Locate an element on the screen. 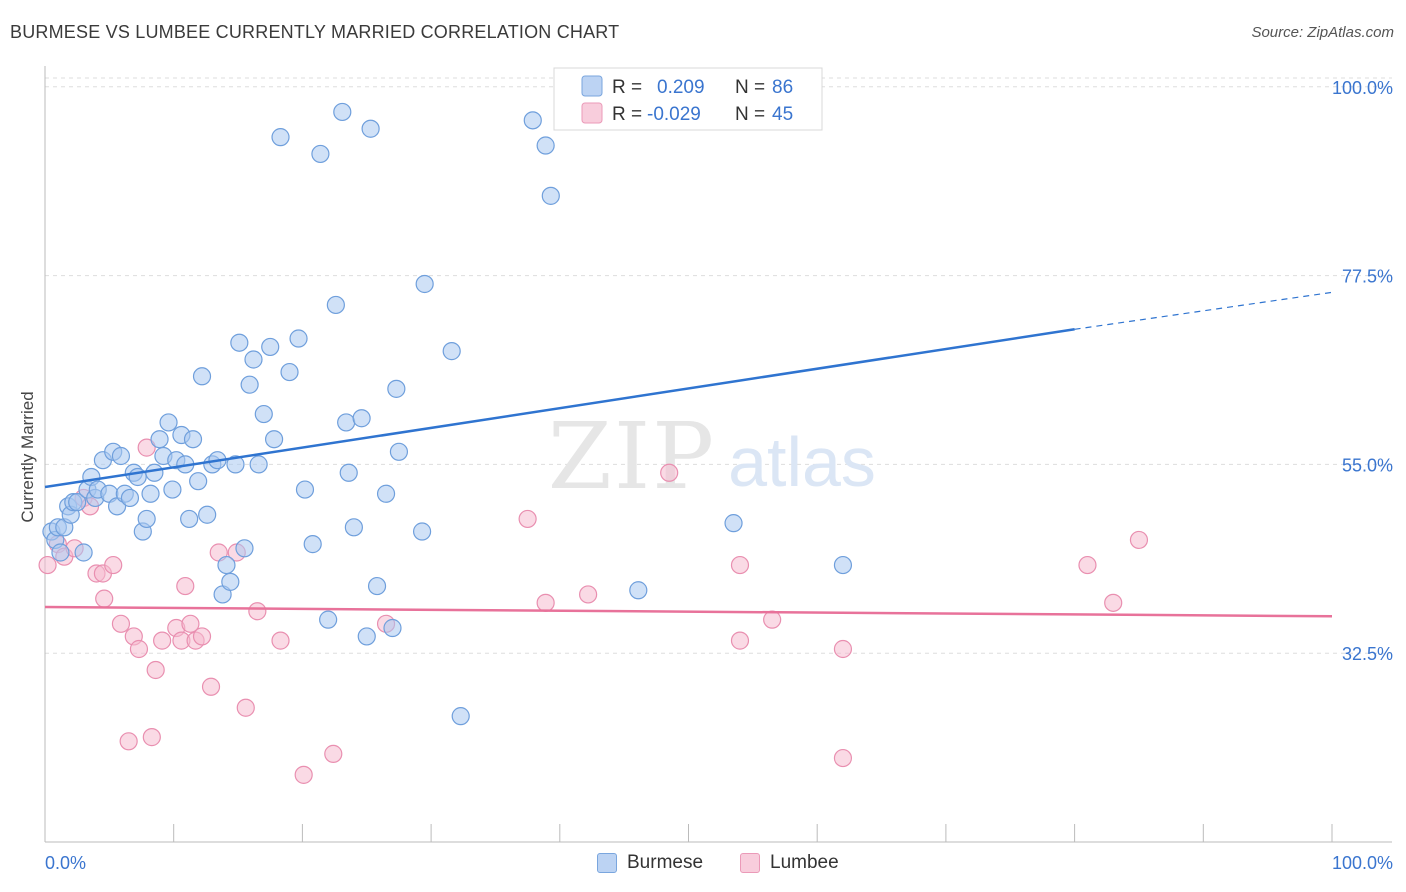 Image resolution: width=1406 pixels, height=892 pixels. y-tick-label: 77.5% is located at coordinates (1367, 277).